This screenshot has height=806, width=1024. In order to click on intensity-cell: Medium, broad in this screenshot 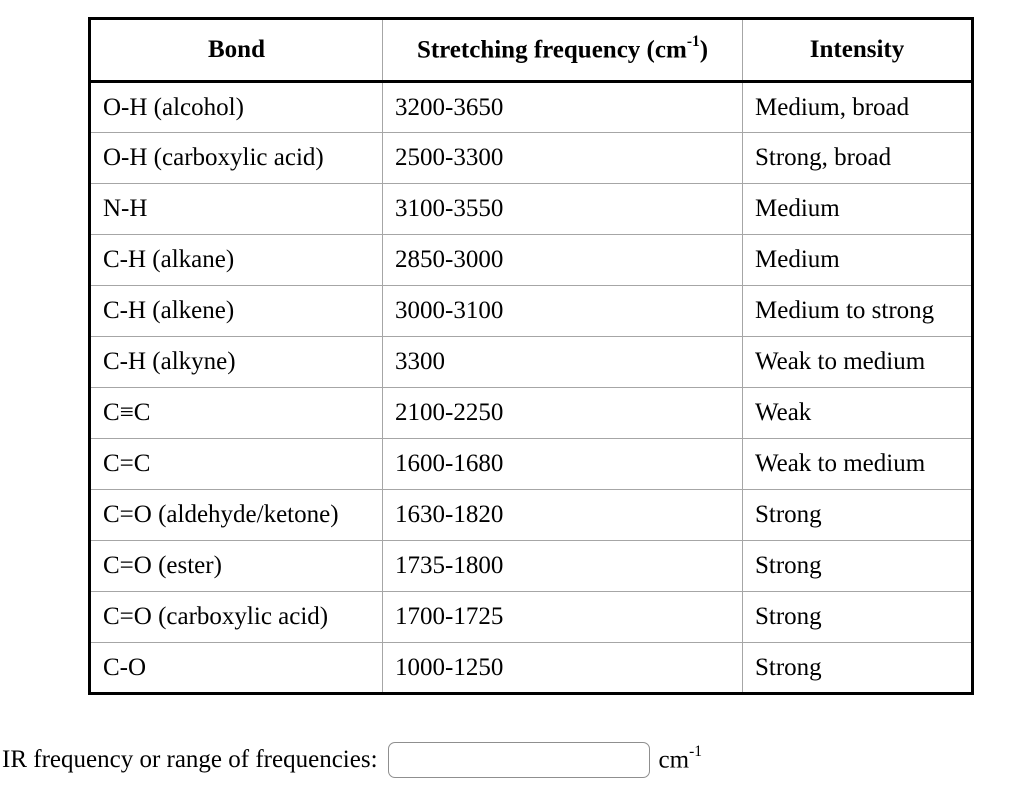, I will do `click(857, 107)`.